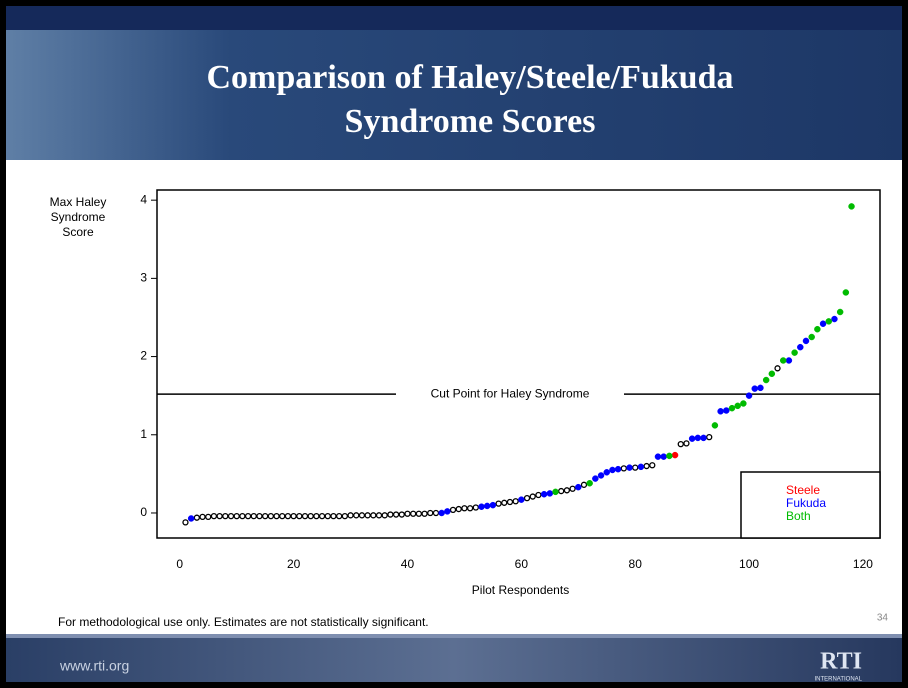  What do you see at coordinates (94, 666) in the screenshot?
I see `url: www.rti.org` at bounding box center [94, 666].